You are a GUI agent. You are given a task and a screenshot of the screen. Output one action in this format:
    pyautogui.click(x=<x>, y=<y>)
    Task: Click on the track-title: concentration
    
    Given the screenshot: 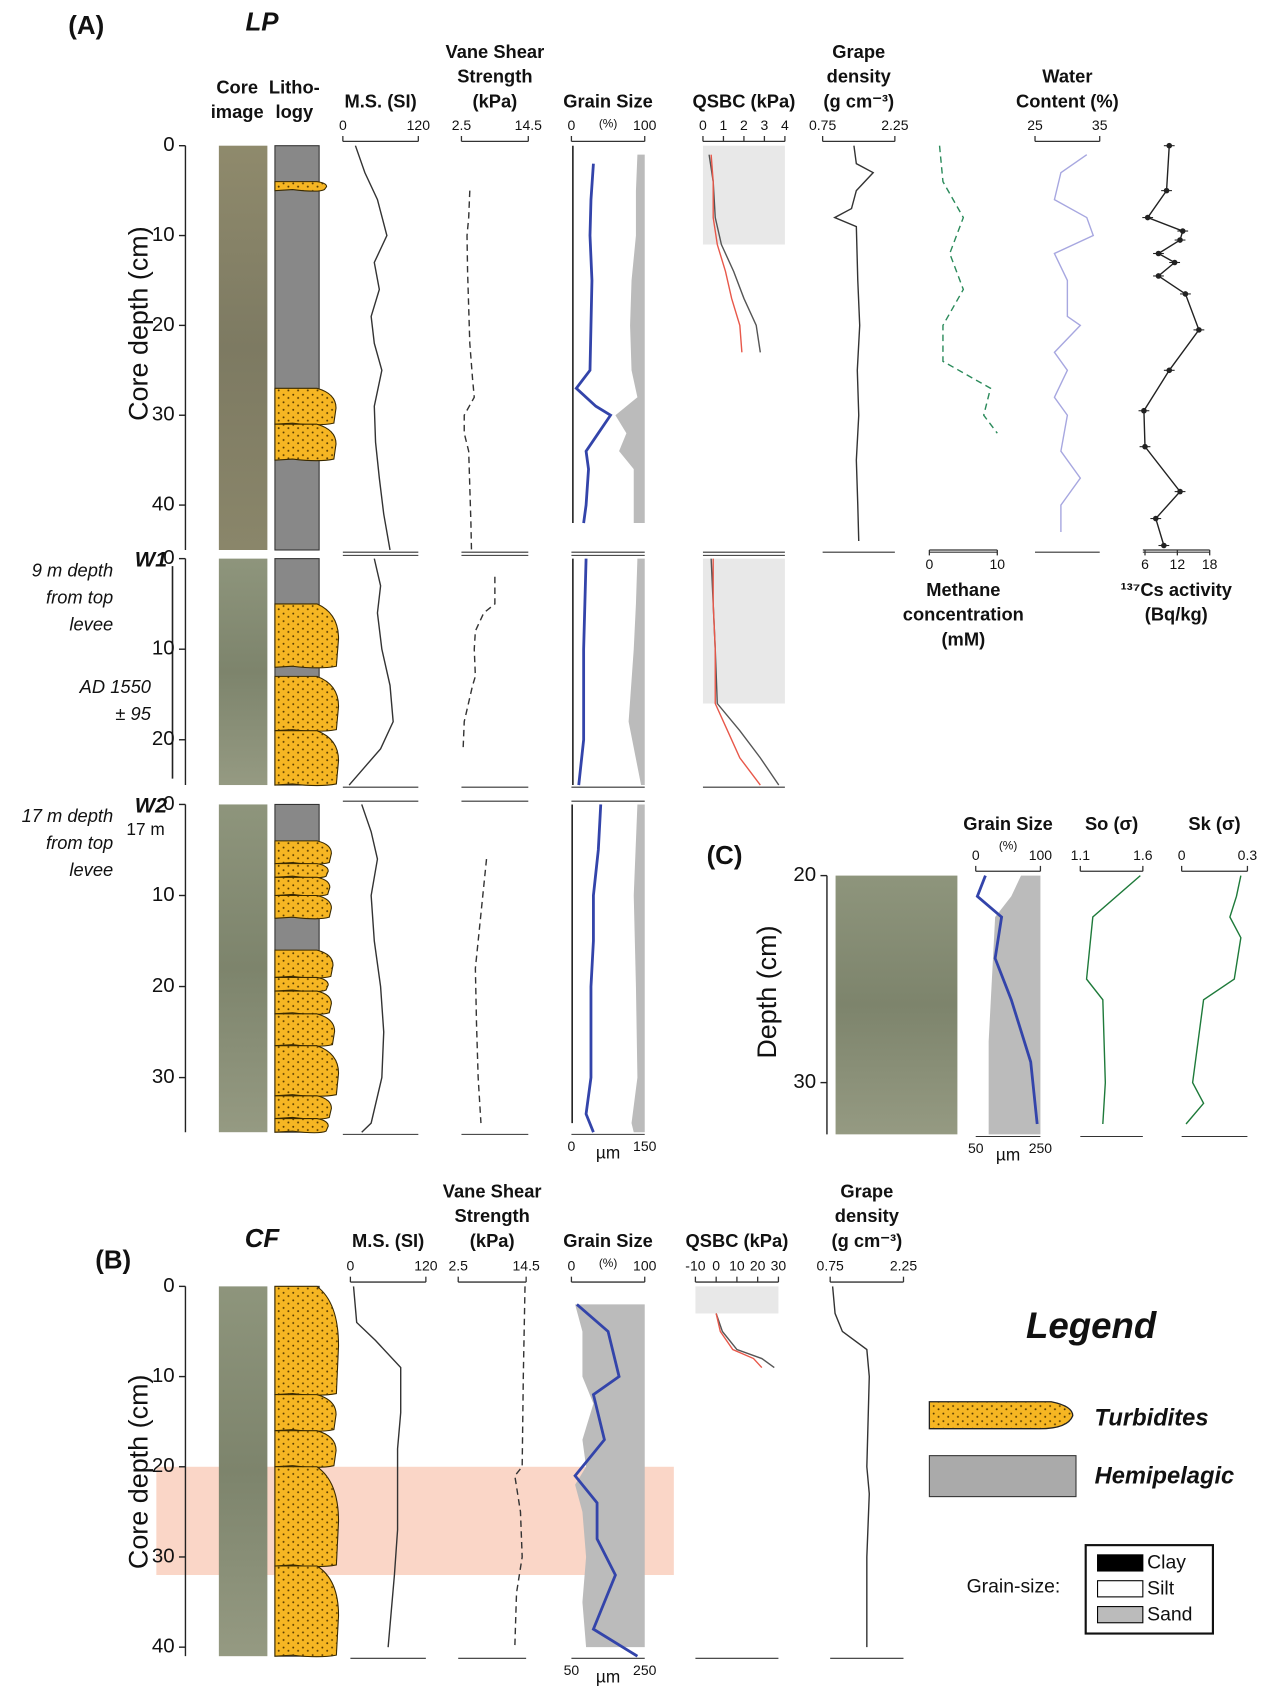 What is the action you would take?
    pyautogui.click(x=963, y=614)
    